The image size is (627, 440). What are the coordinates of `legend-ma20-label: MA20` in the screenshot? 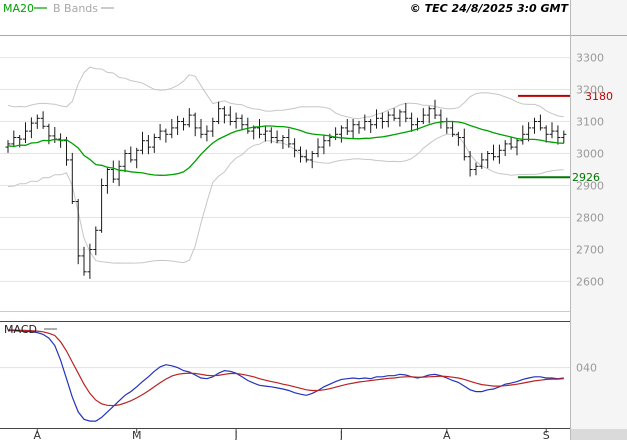 It's located at (18, 8).